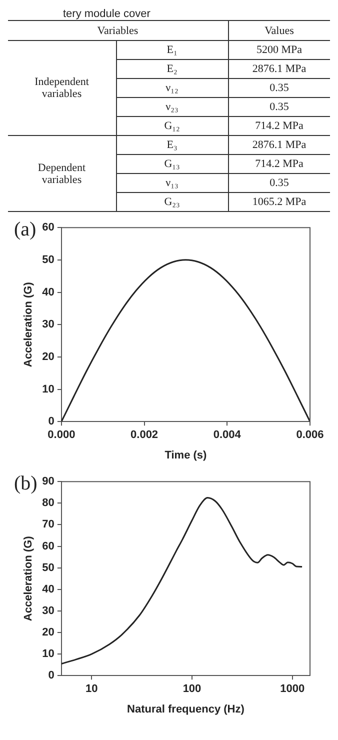 The width and height of the screenshot is (338, 740). What do you see at coordinates (62, 174) in the screenshot?
I see `text: Dependent variables` at bounding box center [62, 174].